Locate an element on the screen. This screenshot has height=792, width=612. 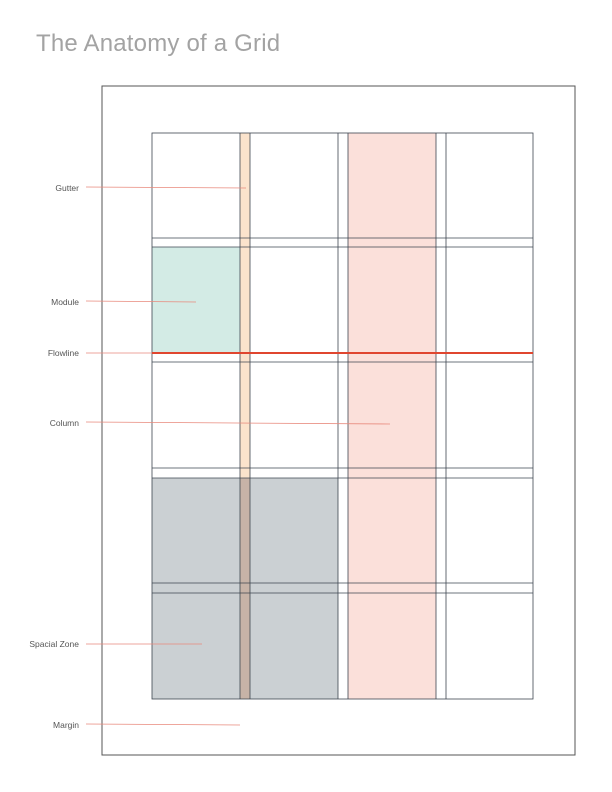
gutter-fill-upper is located at coordinates (245, 305).